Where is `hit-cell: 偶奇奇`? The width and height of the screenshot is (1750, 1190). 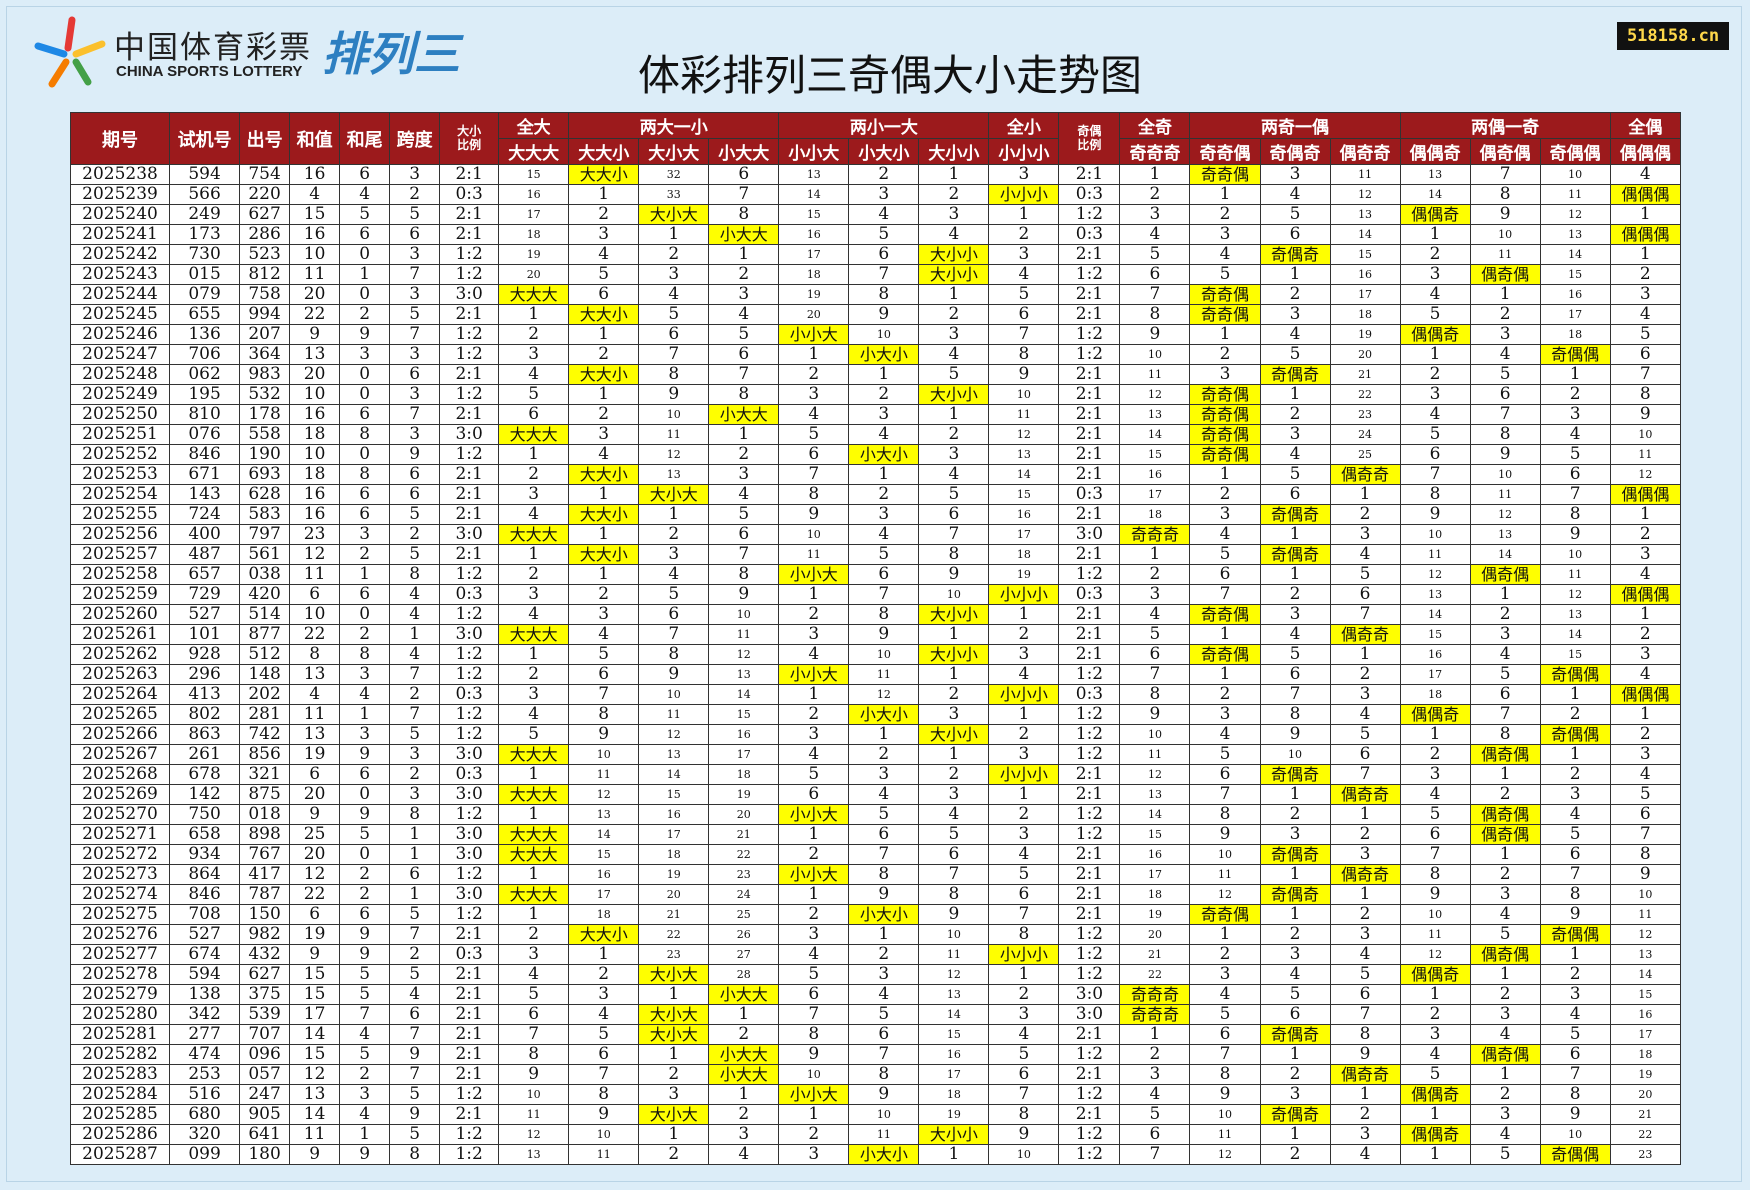
hit-cell: 偶奇奇 is located at coordinates (1365, 474).